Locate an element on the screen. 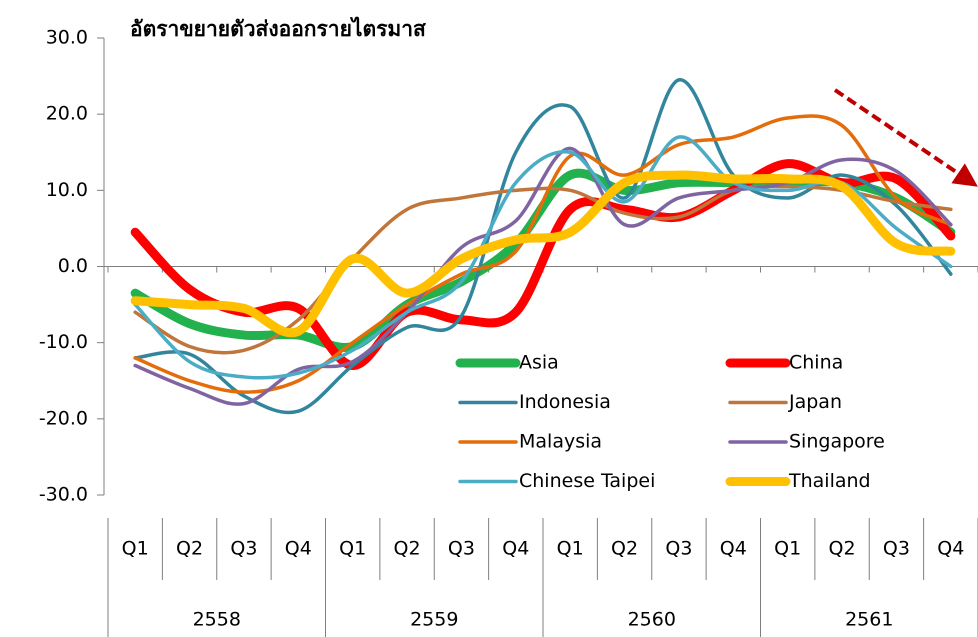 The height and width of the screenshot is (637, 978). group-label: 2559 is located at coordinates (434, 620).